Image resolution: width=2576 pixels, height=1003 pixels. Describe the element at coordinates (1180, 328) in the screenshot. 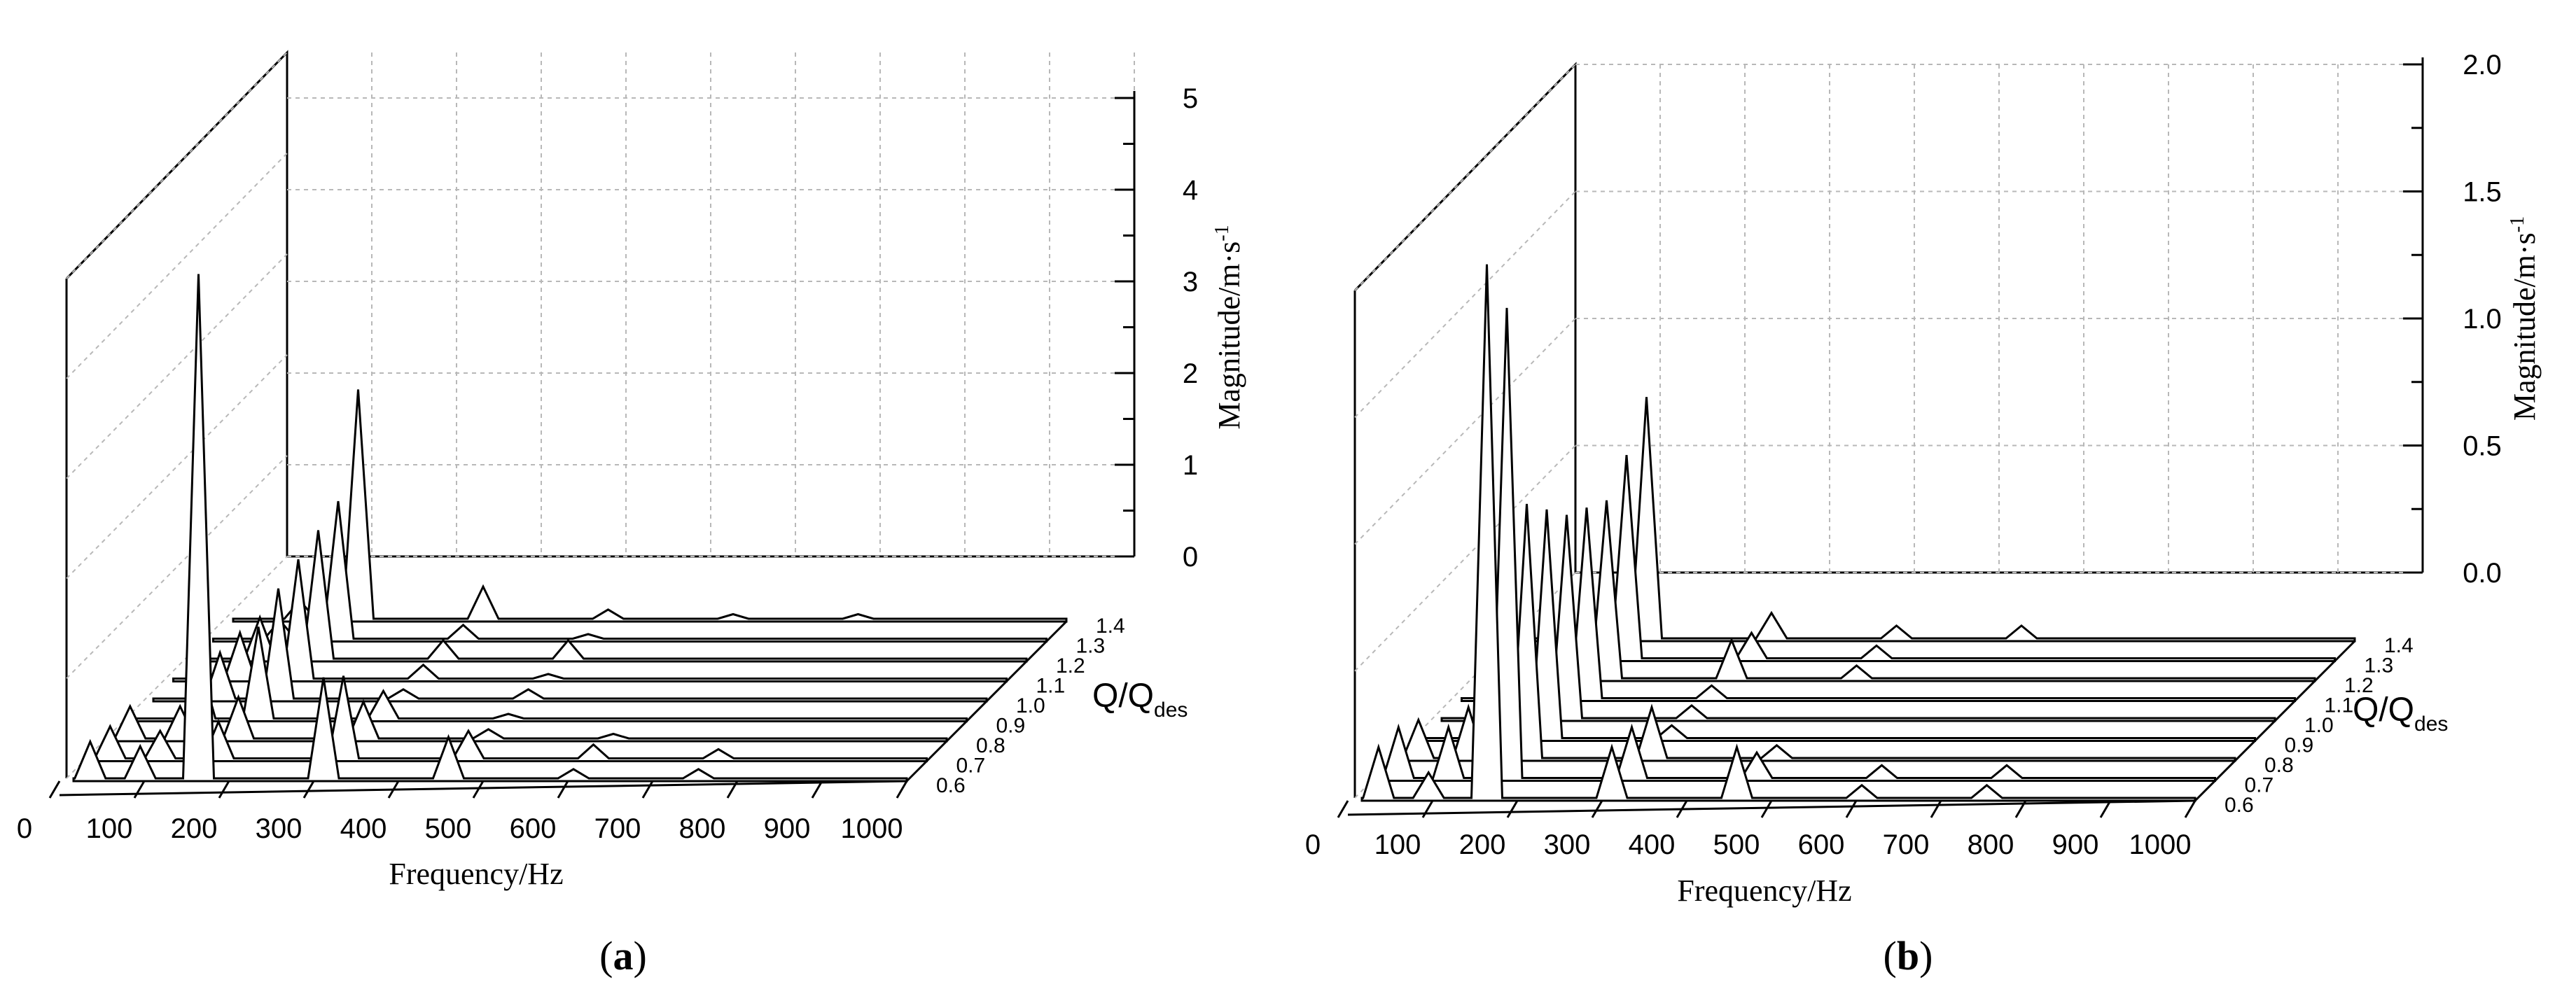

I see `z-axis: 0 1 2 3 4 5 Magnitude/m·s-1` at that location.